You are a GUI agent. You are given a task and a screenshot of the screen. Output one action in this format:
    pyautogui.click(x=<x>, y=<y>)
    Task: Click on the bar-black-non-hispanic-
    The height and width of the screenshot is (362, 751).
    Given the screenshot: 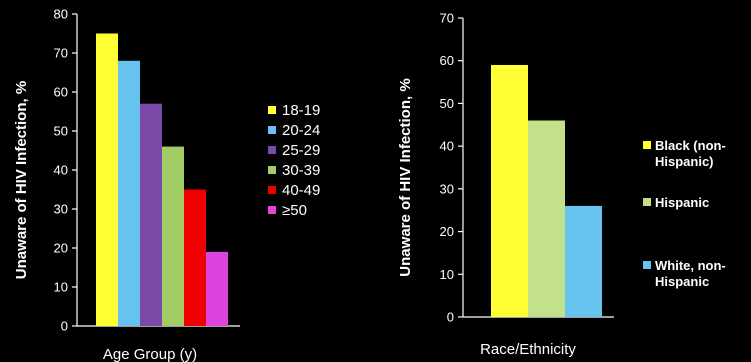 What is the action you would take?
    pyautogui.click(x=509, y=190)
    